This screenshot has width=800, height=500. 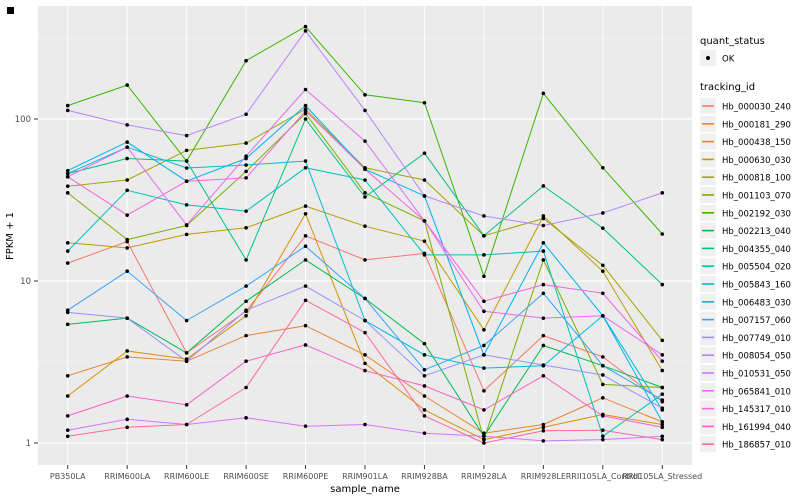 I want to click on legend-item-label: Hb_007157_060, so click(x=756, y=321).